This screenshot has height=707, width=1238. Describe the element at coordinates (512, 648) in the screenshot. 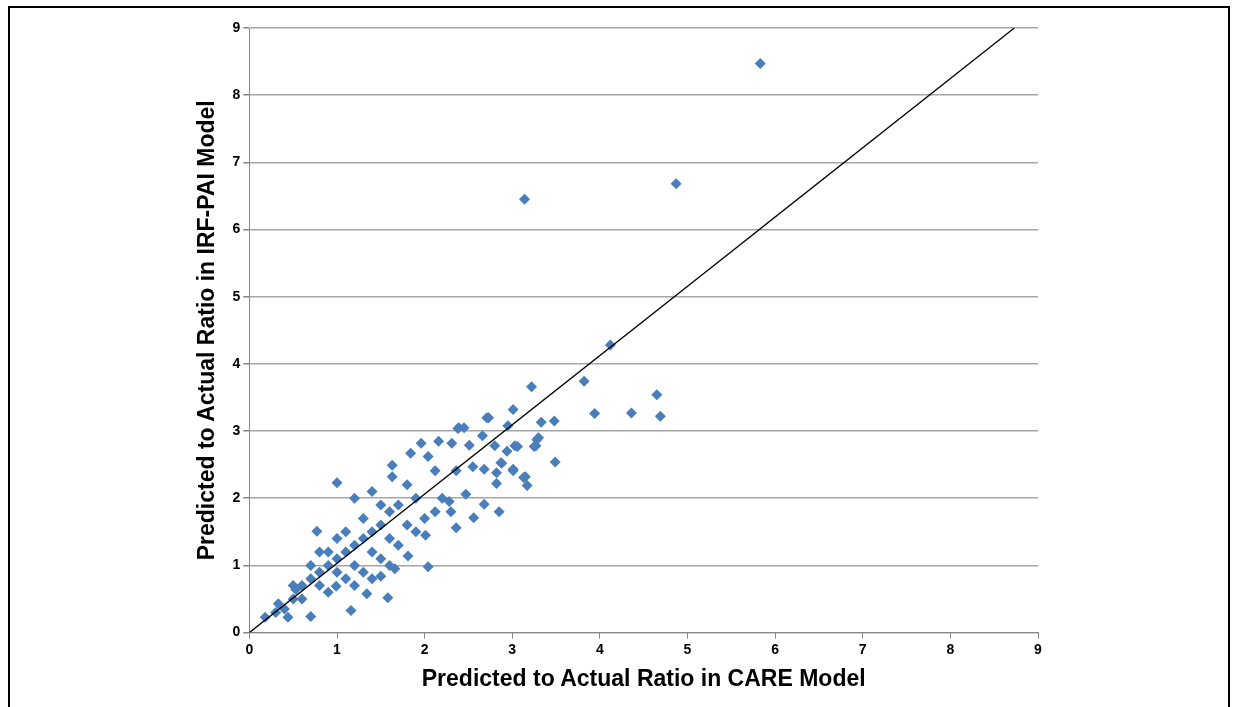

I see `x-tick-label: 3` at that location.